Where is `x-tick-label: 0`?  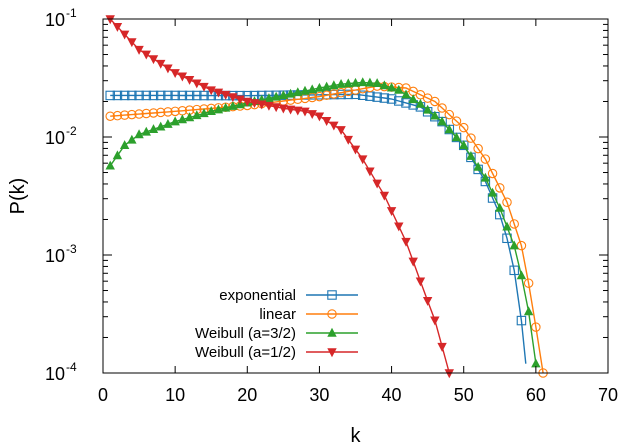 x-tick-label: 0 is located at coordinates (103, 395).